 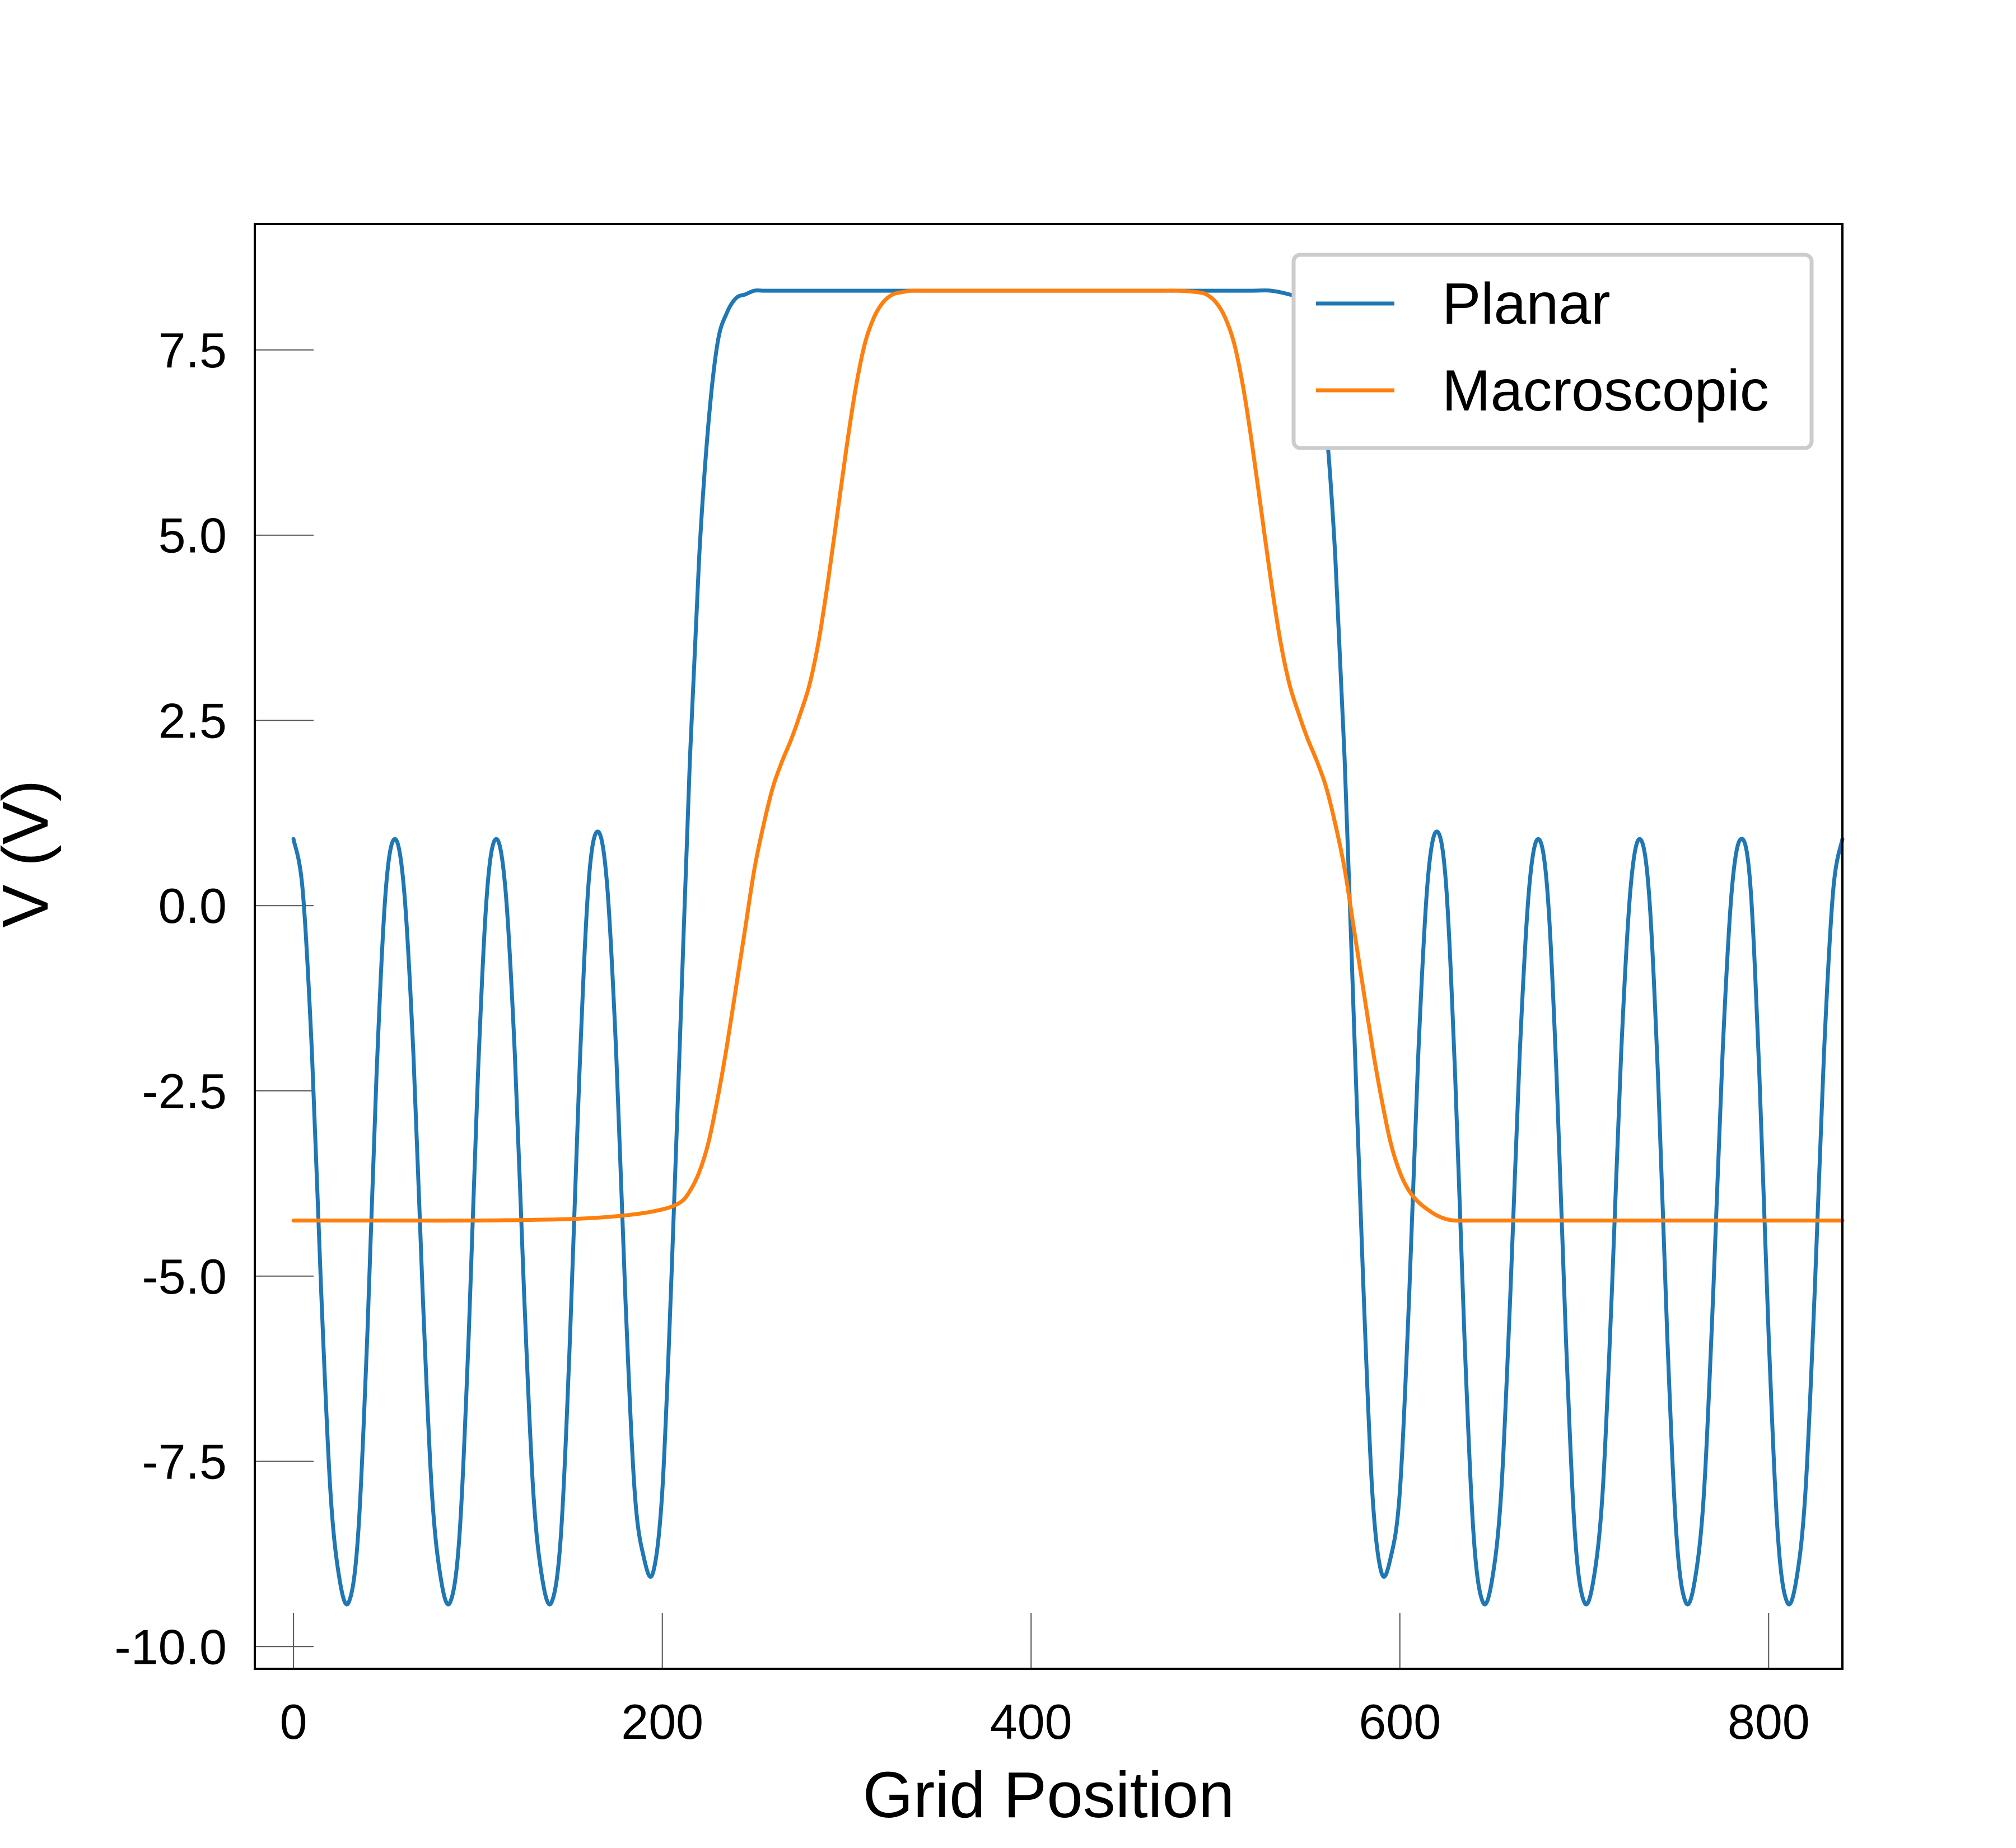 What do you see at coordinates (193, 535) in the screenshot?
I see `y-tick-label: 5.0` at bounding box center [193, 535].